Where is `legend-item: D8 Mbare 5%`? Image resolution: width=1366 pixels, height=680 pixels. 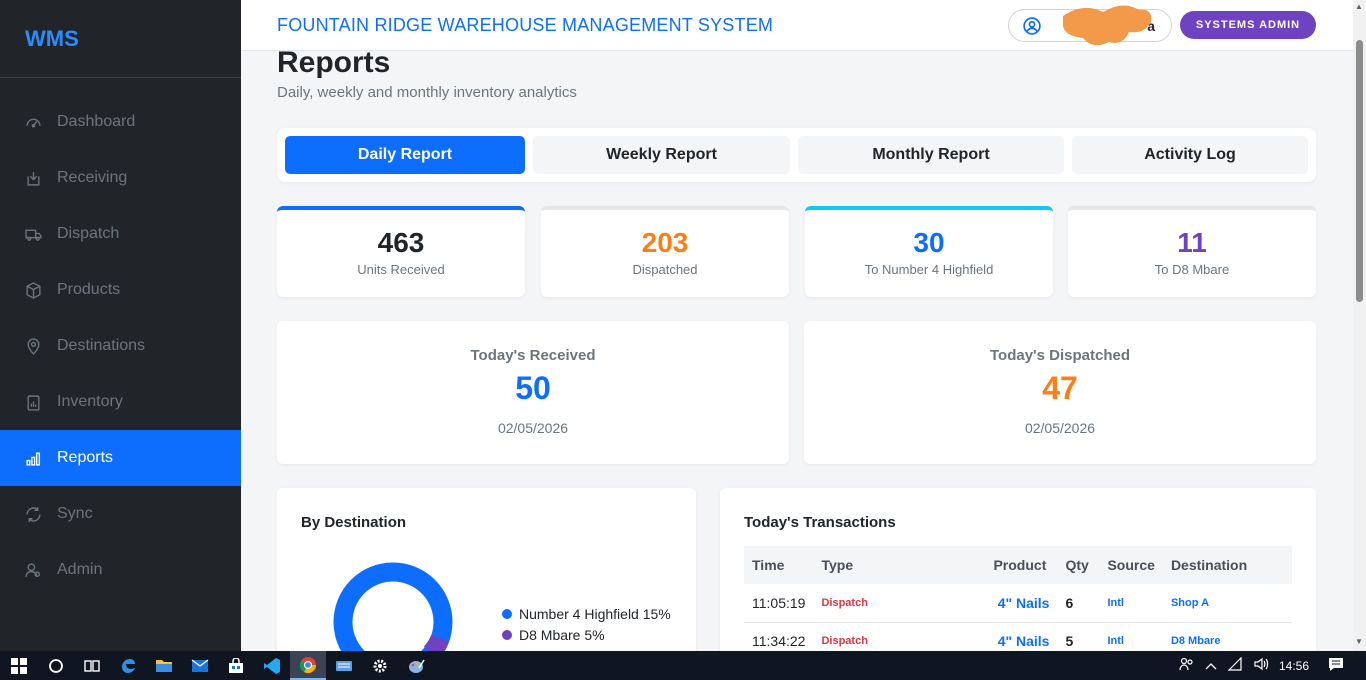
legend-item: D8 Mbare 5% is located at coordinates (586, 634).